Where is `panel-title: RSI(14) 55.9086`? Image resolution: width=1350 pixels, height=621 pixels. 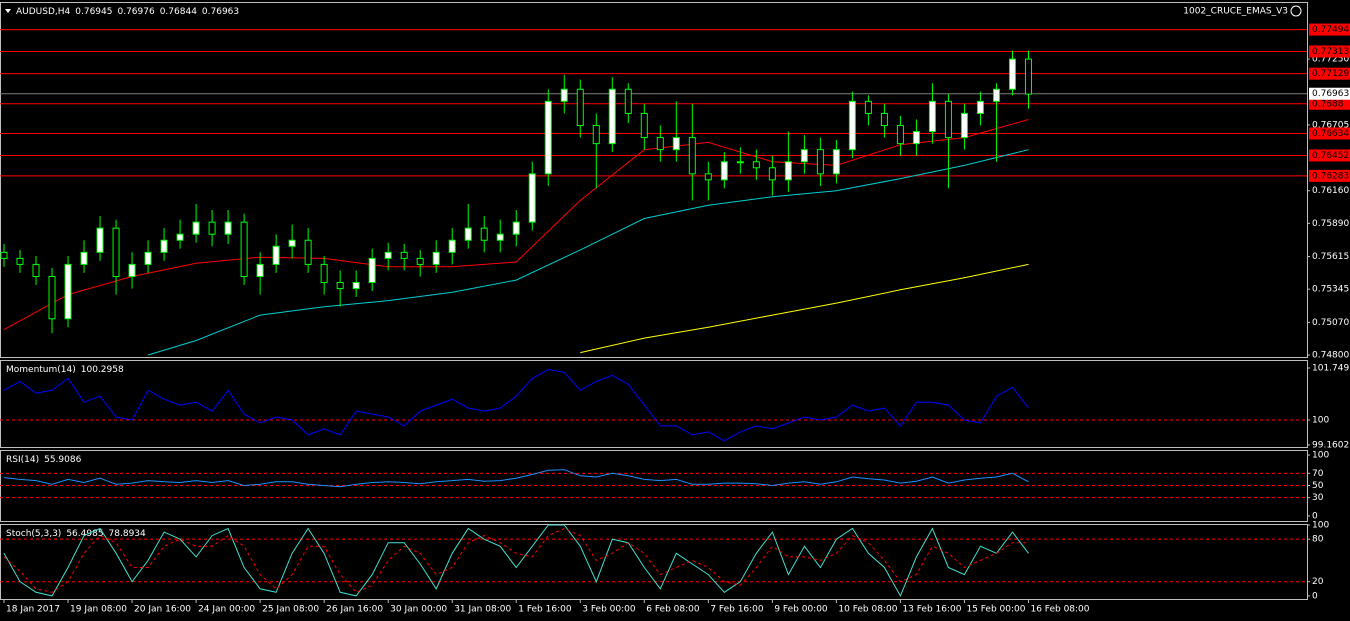 panel-title: RSI(14) 55.9086 is located at coordinates (44, 460).